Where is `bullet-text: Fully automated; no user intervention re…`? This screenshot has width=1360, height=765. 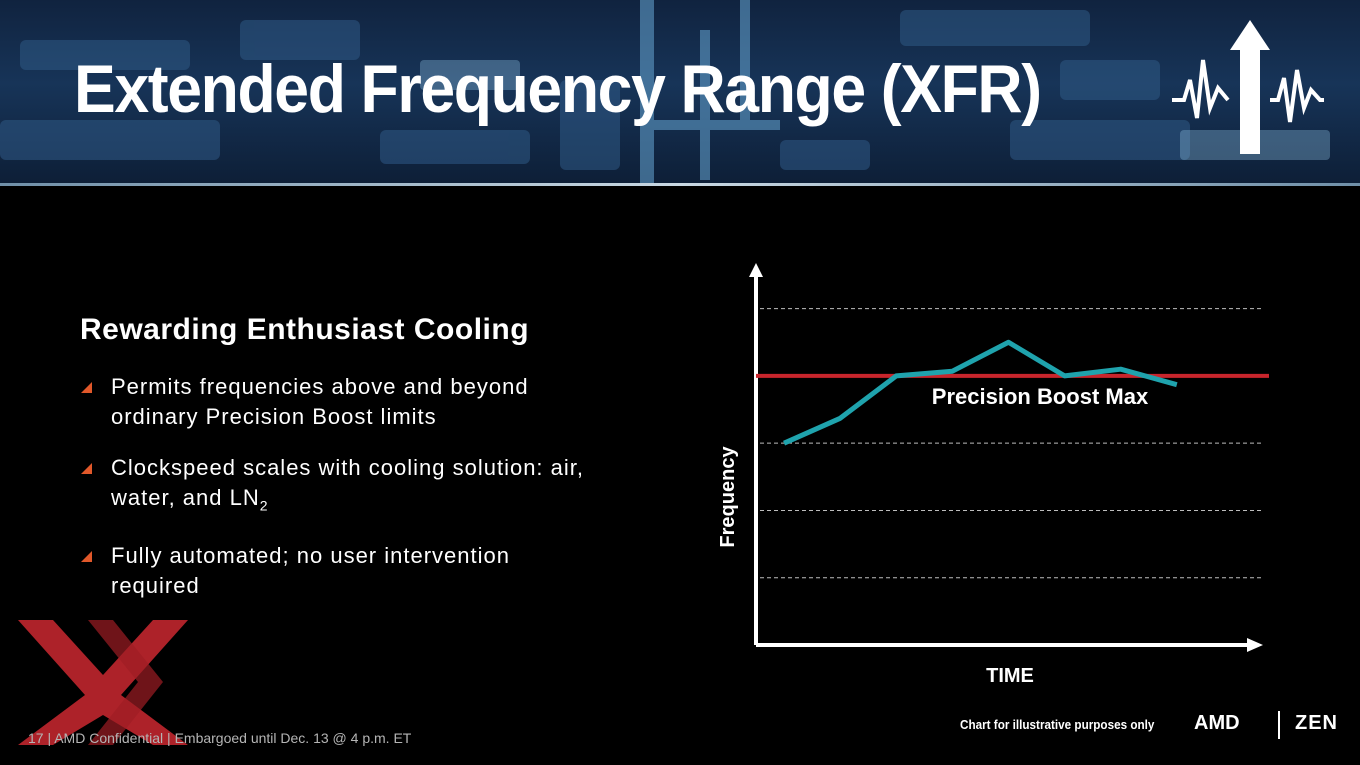 bullet-text: Fully automated; no user intervention re… is located at coordinates (310, 571).